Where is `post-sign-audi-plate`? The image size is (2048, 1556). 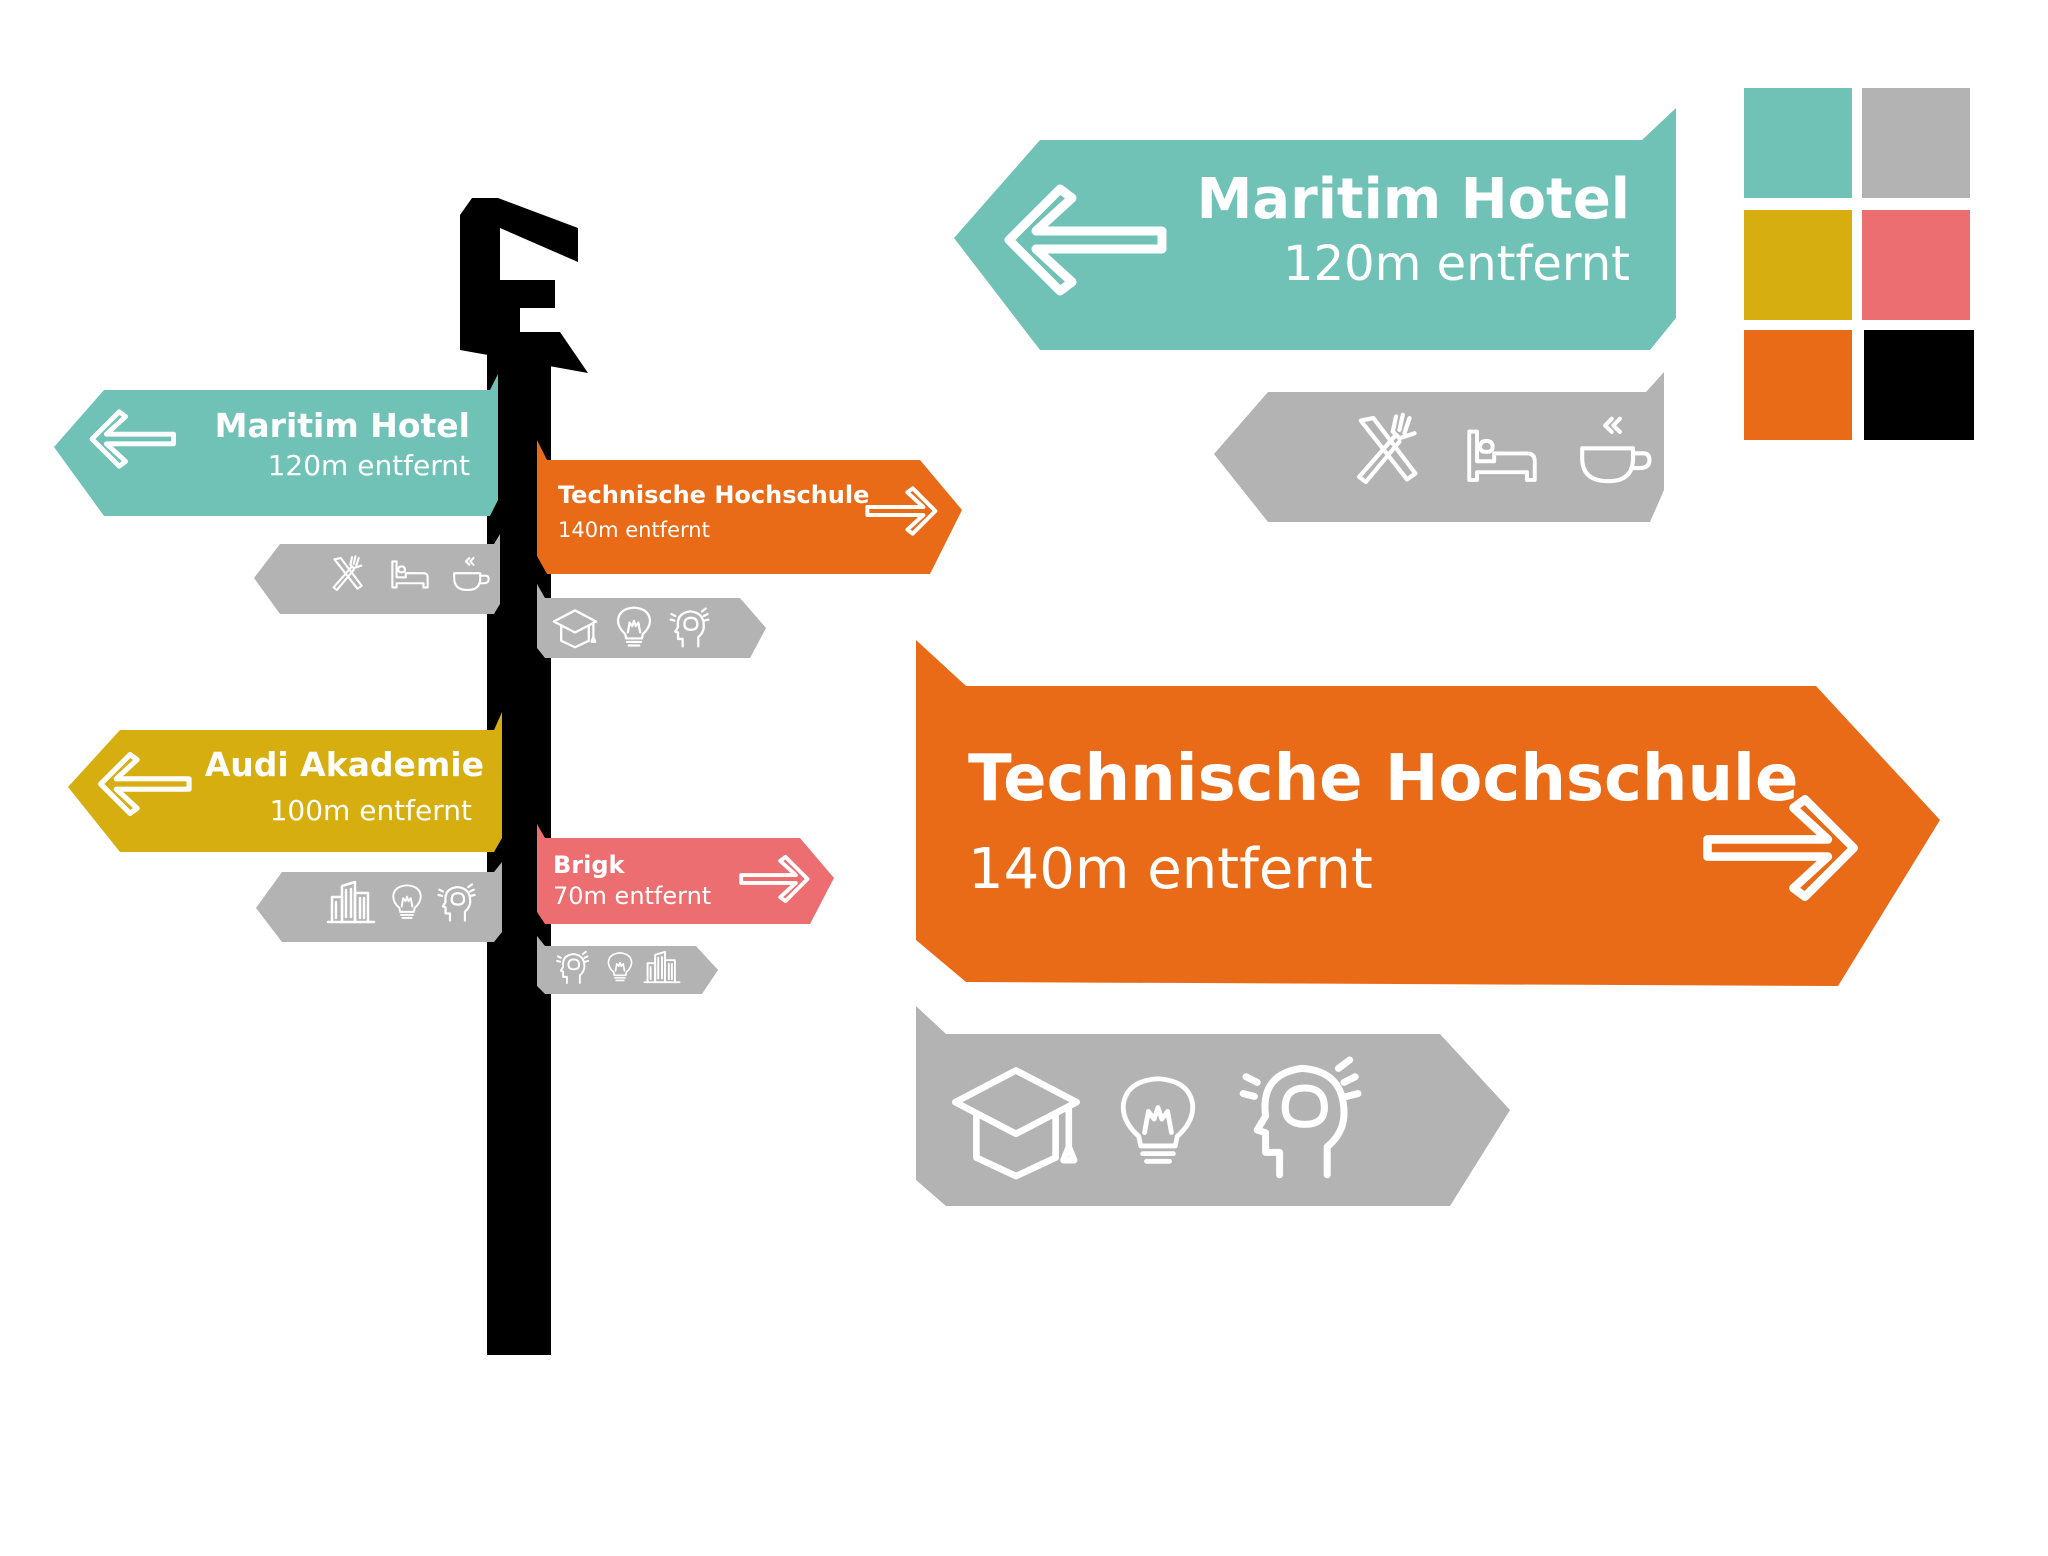 post-sign-audi-plate is located at coordinates (285, 782).